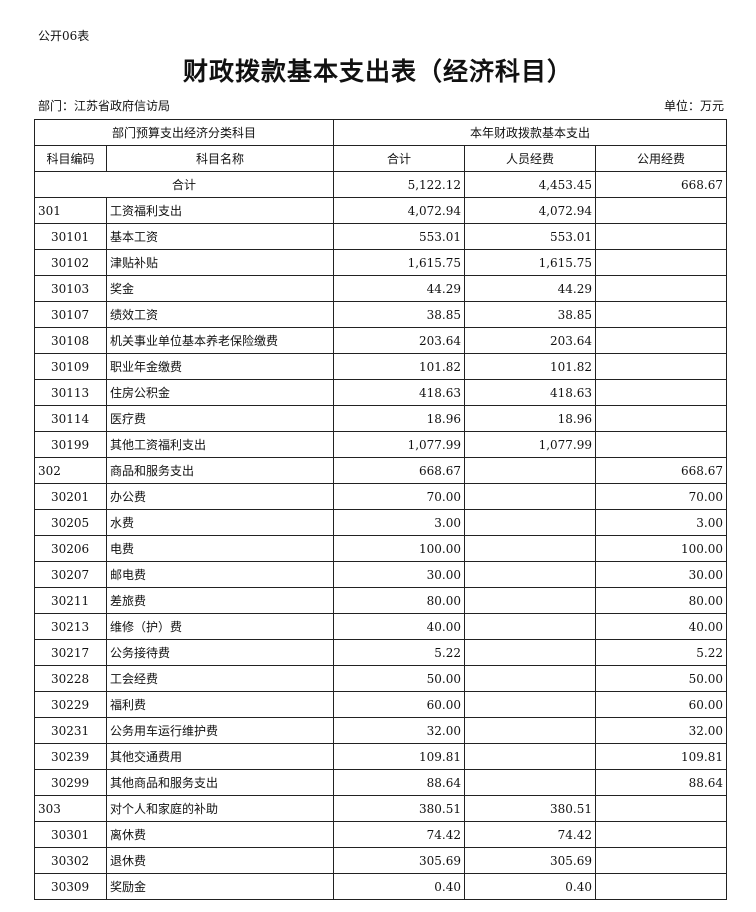 The width and height of the screenshot is (756, 912). Describe the element at coordinates (530, 262) in the screenshot. I see `row-personnel: 1,615.75` at that location.